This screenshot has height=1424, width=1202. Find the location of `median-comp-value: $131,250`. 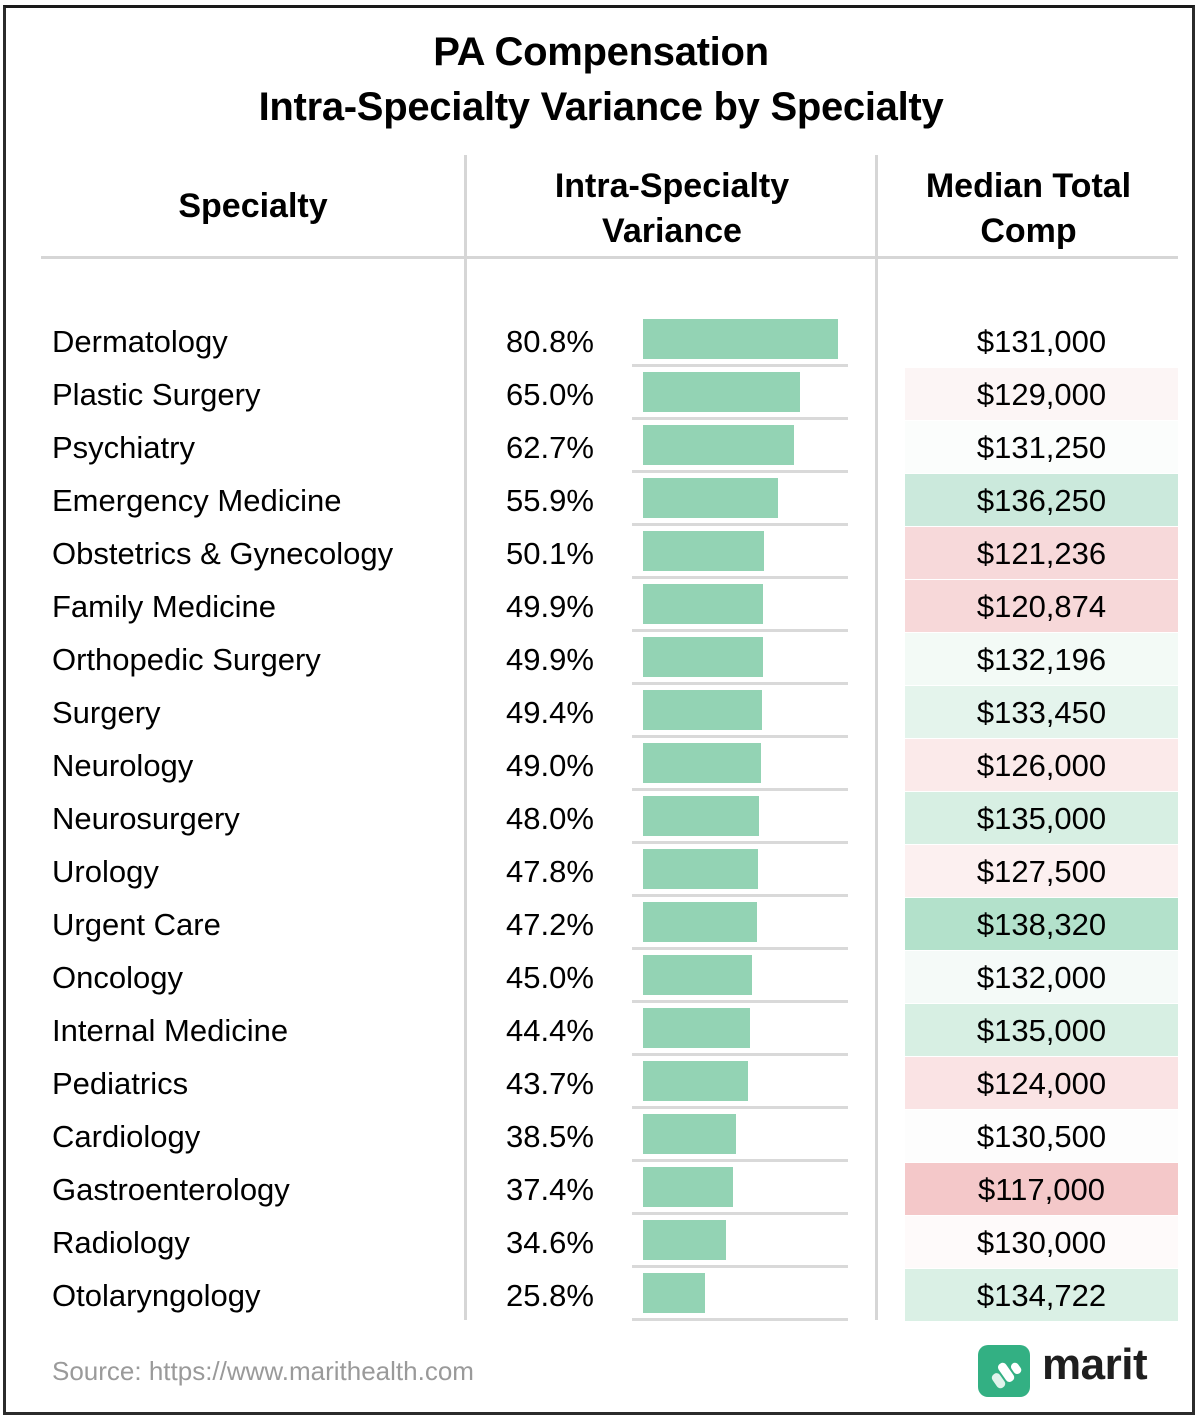

median-comp-value: $131,250 is located at coordinates (1041, 447).